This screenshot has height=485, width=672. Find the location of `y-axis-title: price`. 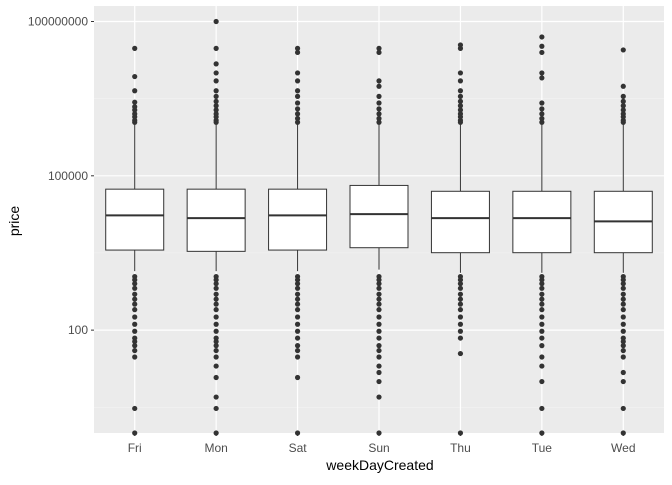

y-axis-title: price is located at coordinates (14, 221).